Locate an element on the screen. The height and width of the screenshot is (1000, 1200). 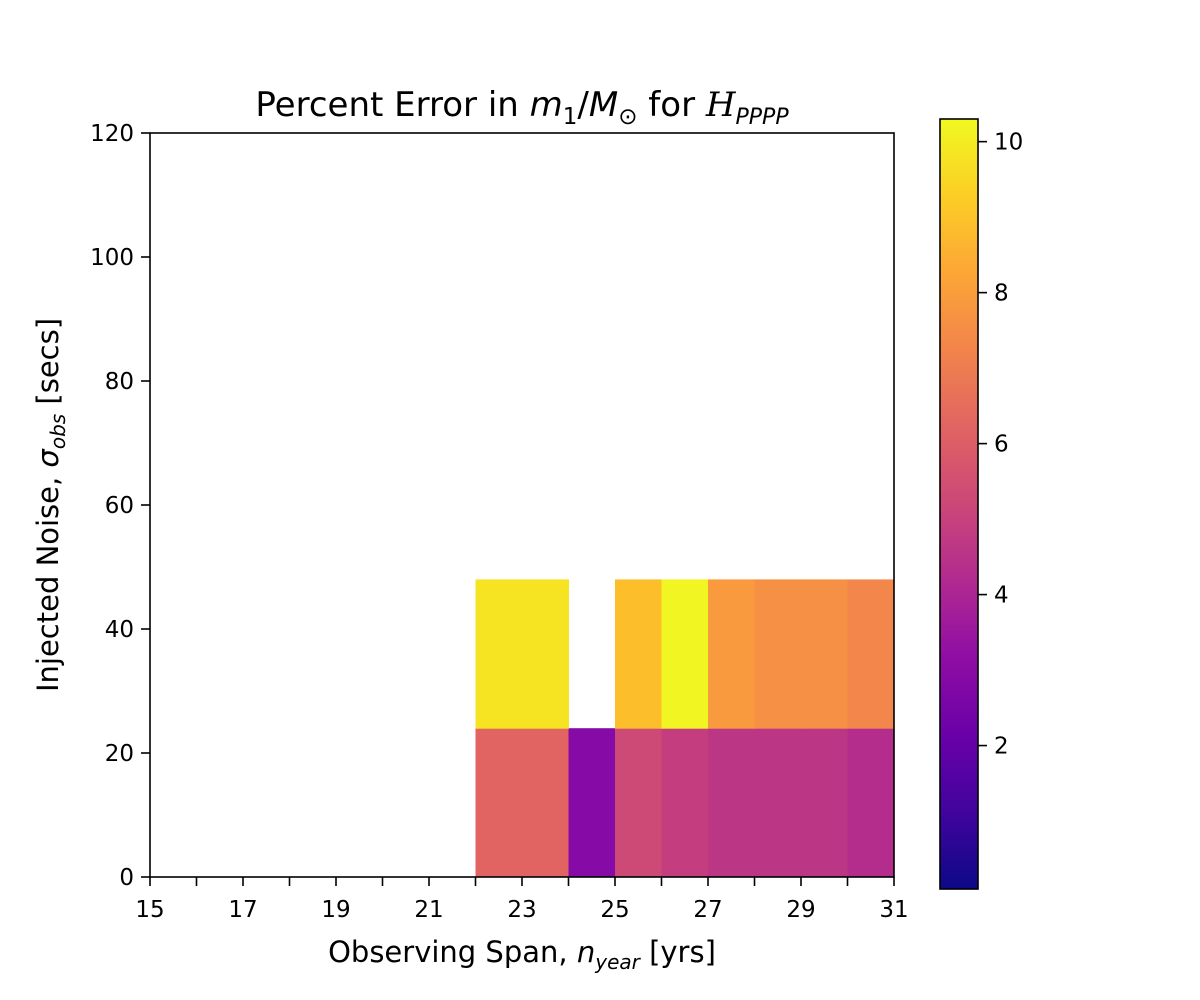
y-axis: 0 20 40 60 80 100 120 is located at coordinates (120, 506).